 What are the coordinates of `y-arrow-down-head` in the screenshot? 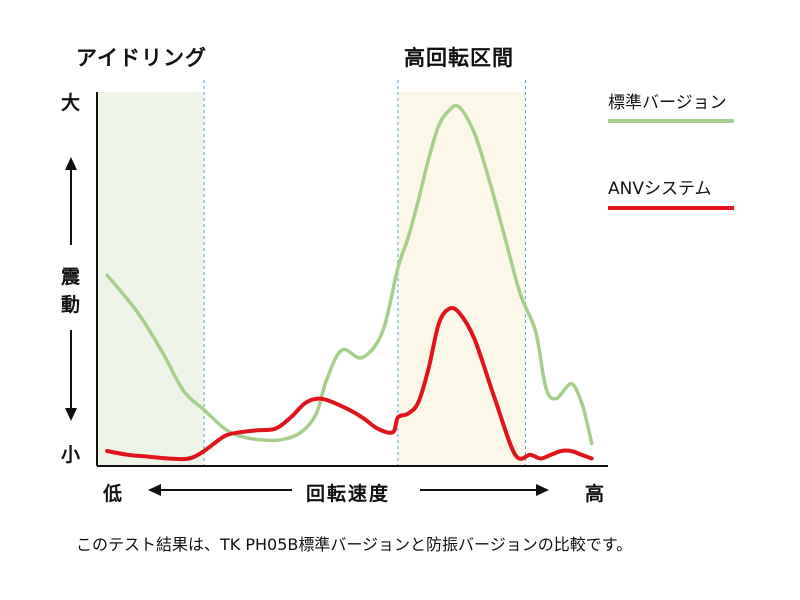 It's located at (71, 414).